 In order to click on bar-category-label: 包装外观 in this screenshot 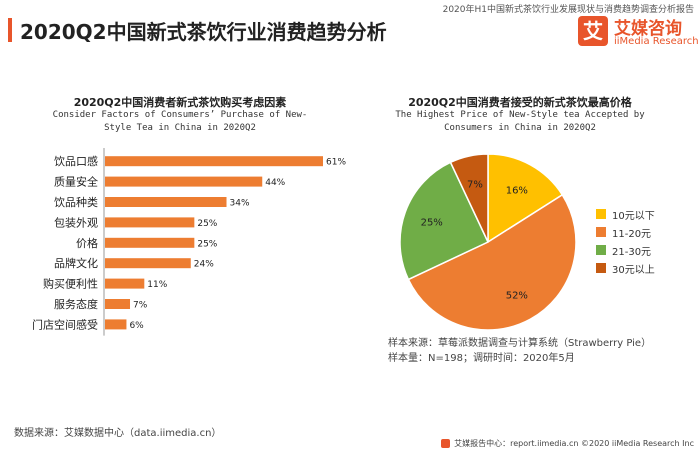, I will do `click(76, 222)`.